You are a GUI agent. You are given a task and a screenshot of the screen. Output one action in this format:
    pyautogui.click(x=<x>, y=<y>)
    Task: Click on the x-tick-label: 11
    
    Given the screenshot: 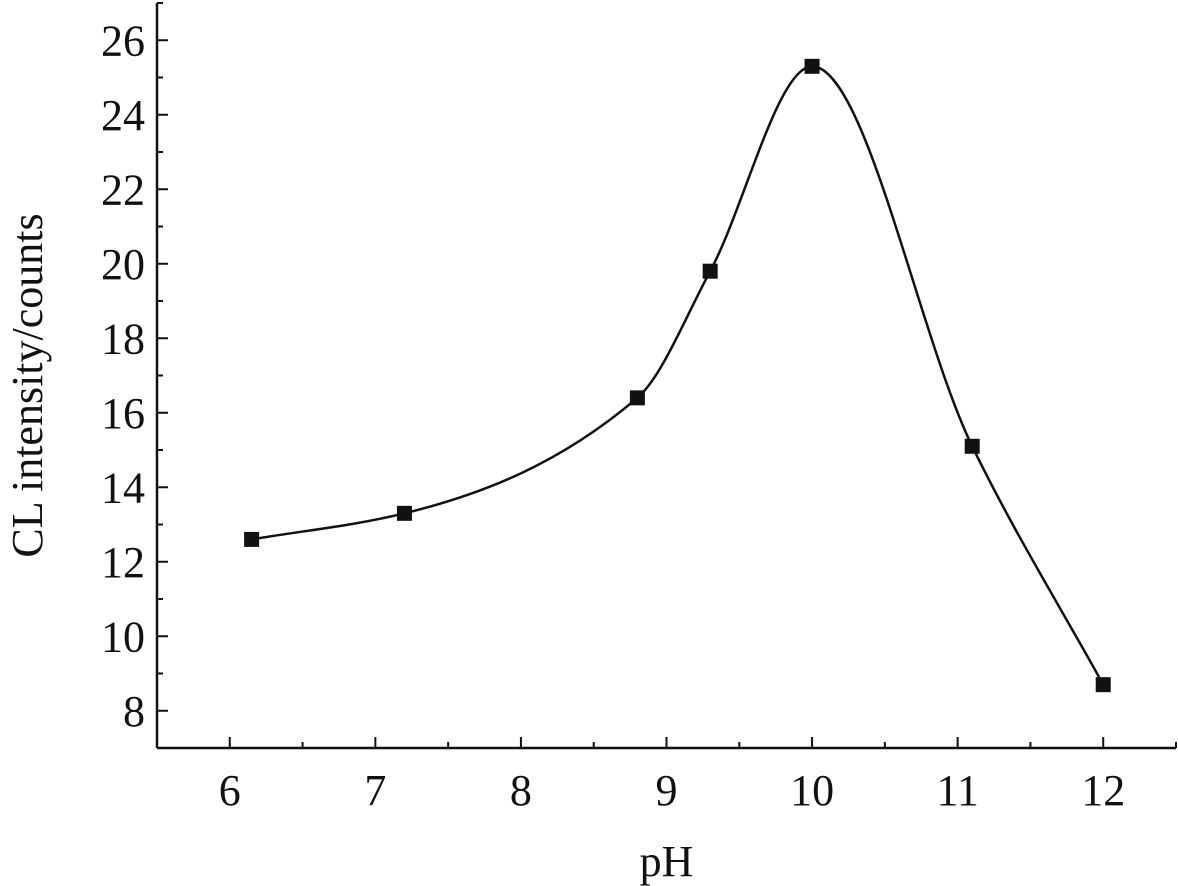 What is the action you would take?
    pyautogui.click(x=957, y=790)
    